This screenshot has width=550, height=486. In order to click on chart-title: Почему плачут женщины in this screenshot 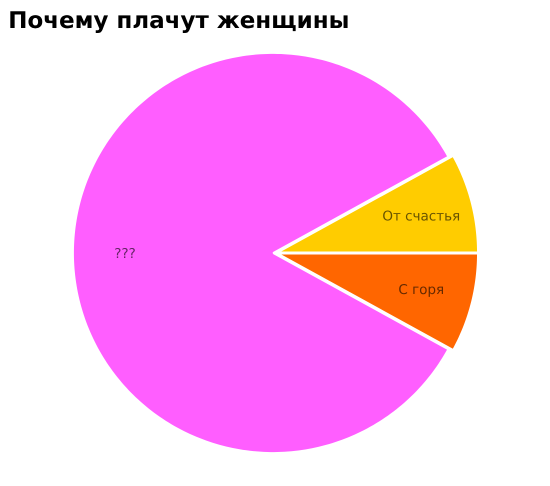, I will do `click(179, 22)`.